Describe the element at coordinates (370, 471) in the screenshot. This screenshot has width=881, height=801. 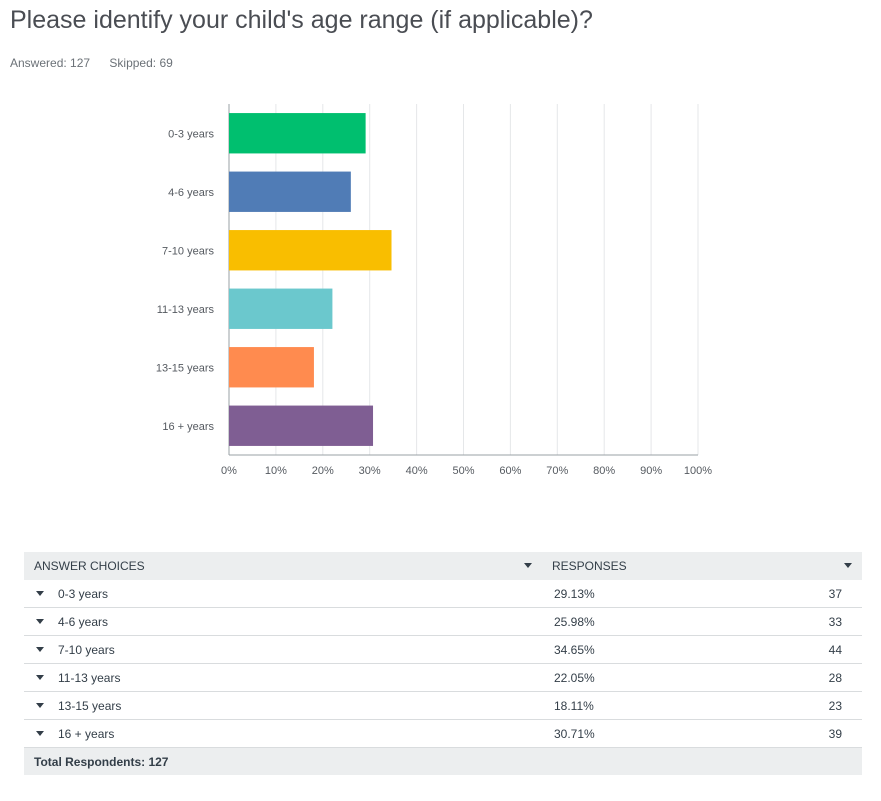
I see `x-tick-label: 30%` at that location.